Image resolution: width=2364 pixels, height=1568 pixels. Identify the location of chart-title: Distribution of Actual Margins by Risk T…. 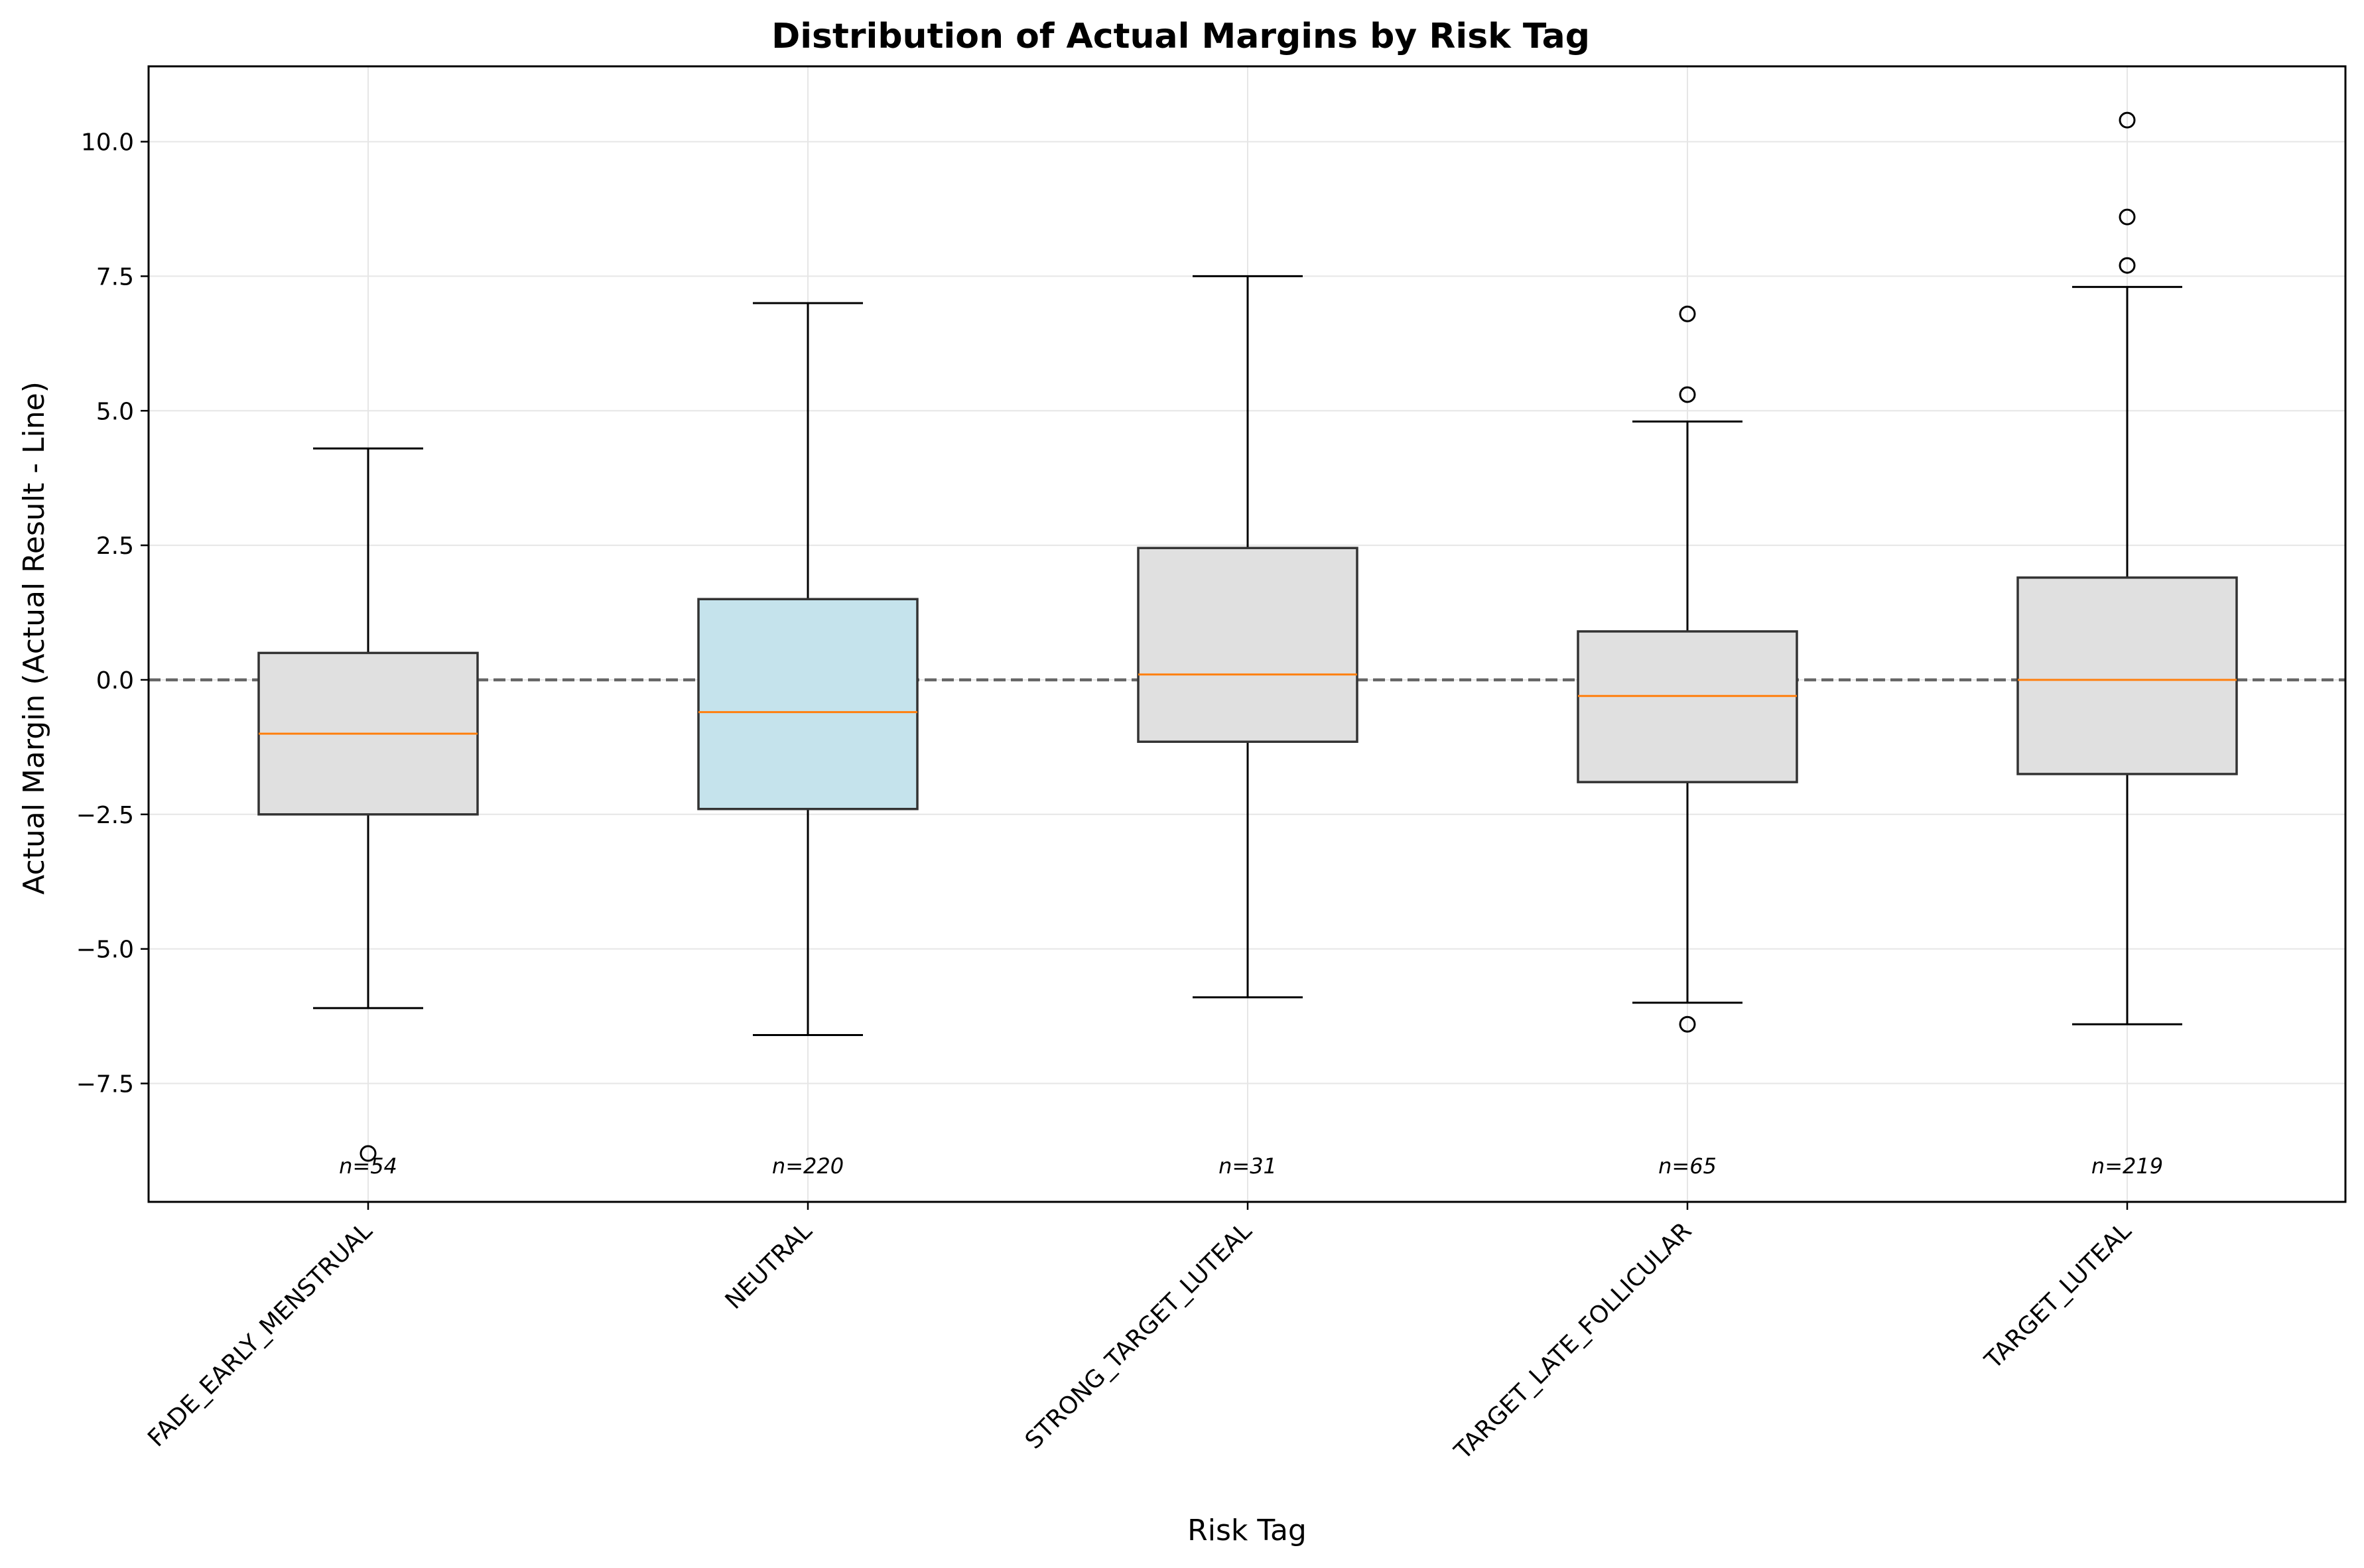
(1180, 36).